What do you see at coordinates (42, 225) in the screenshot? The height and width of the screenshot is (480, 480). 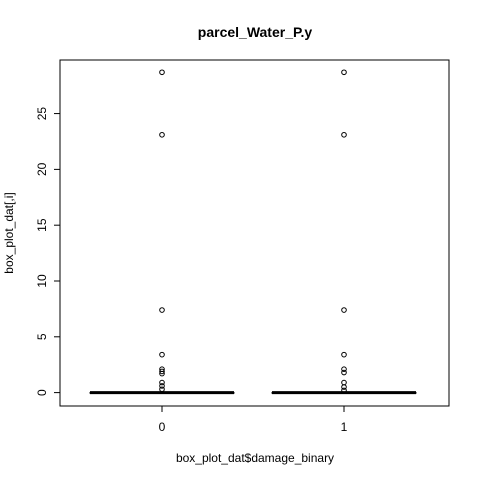 I see `y-tick-label: 15` at bounding box center [42, 225].